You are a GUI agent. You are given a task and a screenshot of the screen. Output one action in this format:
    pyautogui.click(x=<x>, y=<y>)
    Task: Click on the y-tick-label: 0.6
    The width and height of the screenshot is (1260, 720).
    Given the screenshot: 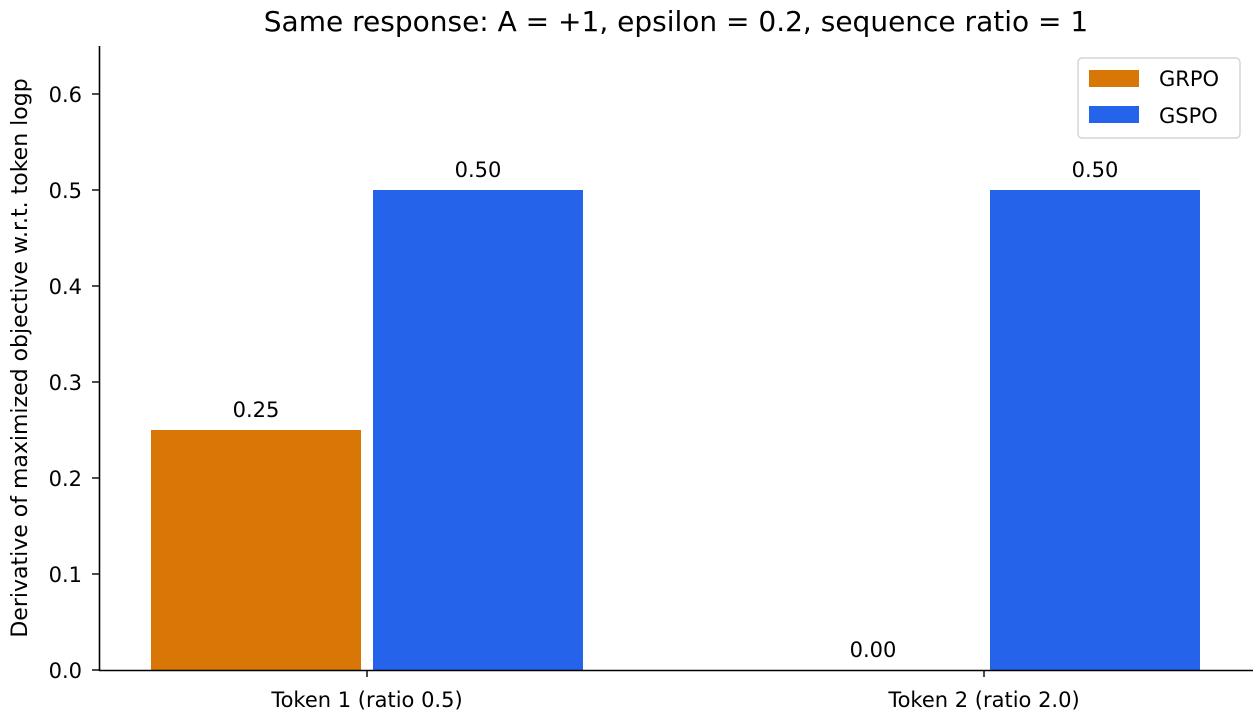 What is the action you would take?
    pyautogui.click(x=65, y=95)
    